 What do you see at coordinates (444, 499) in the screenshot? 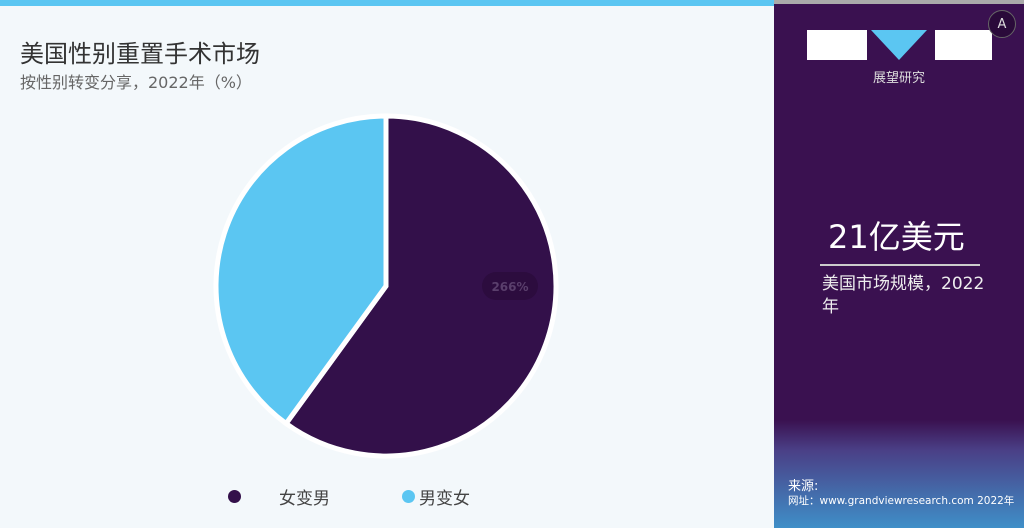
I see `legend-label: 男变女` at bounding box center [444, 499].